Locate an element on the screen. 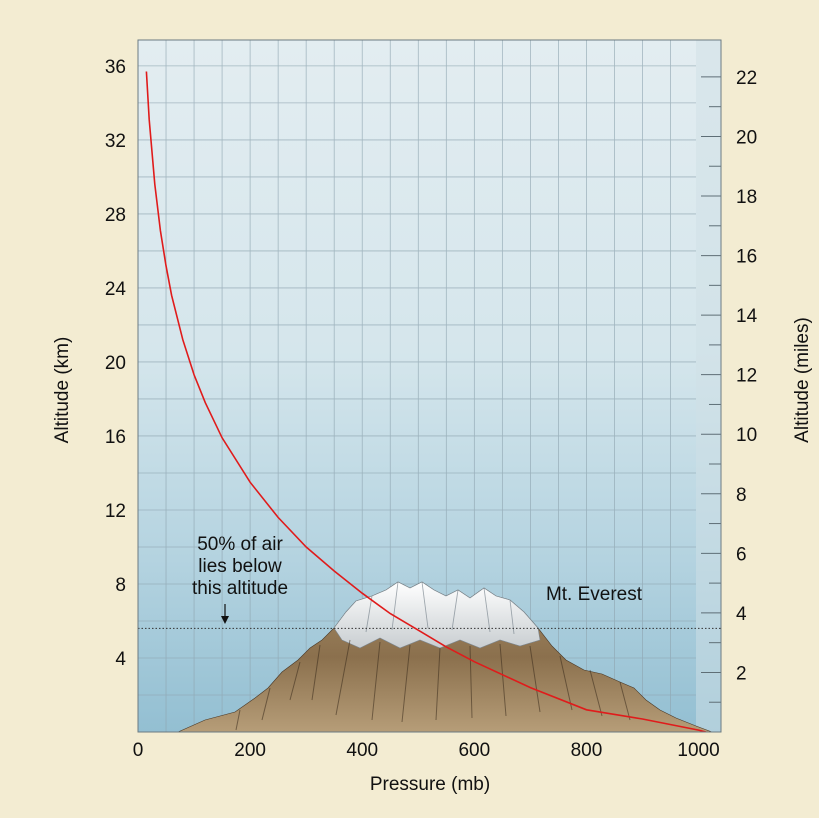 The width and height of the screenshot is (819, 818). y-axis-title-left: Altitude (km) is located at coordinates (62, 390).